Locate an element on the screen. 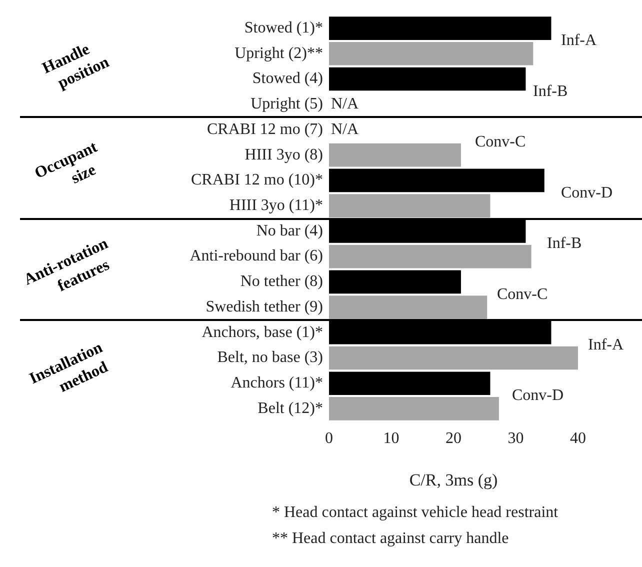 This screenshot has width=642, height=567. y-tick-label: Anchors (11)* is located at coordinates (276, 383).